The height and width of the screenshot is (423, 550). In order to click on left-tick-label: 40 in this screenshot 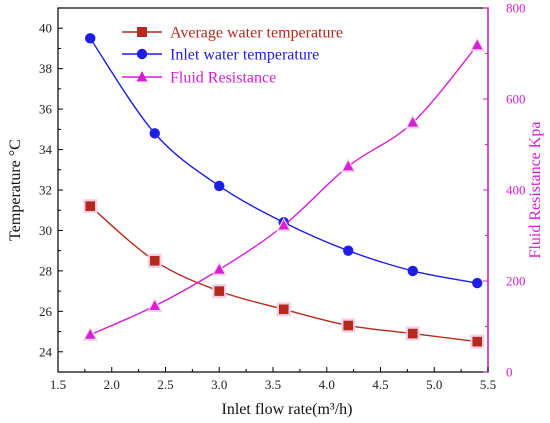, I will do `click(45, 28)`.